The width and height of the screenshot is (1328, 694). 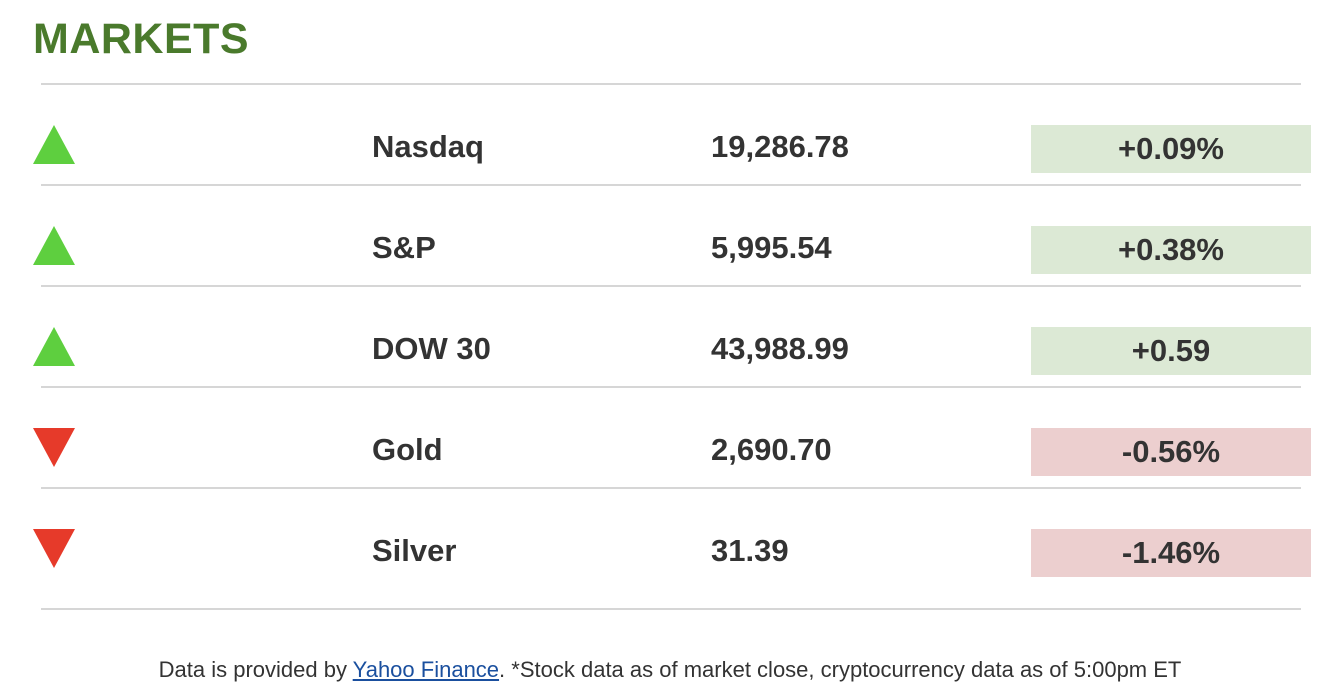 What do you see at coordinates (431, 348) in the screenshot?
I see `market-name: DOW 30` at bounding box center [431, 348].